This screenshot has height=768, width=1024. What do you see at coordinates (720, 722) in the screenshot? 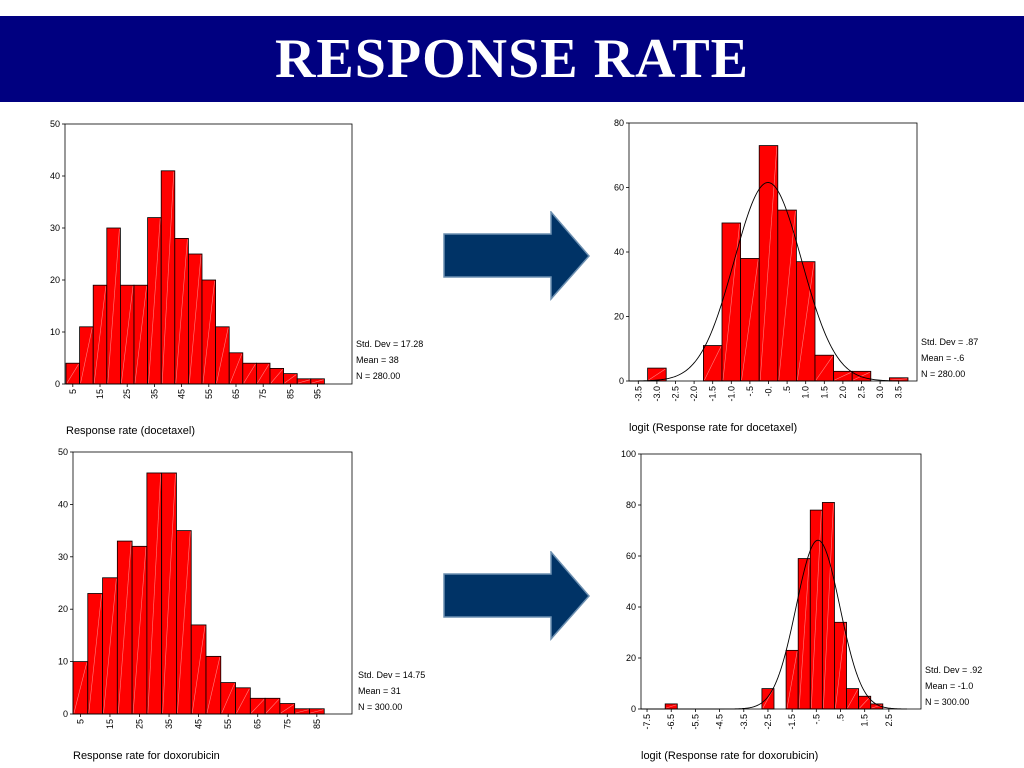
I see `x-tick-label: -4.5` at bounding box center [720, 722].